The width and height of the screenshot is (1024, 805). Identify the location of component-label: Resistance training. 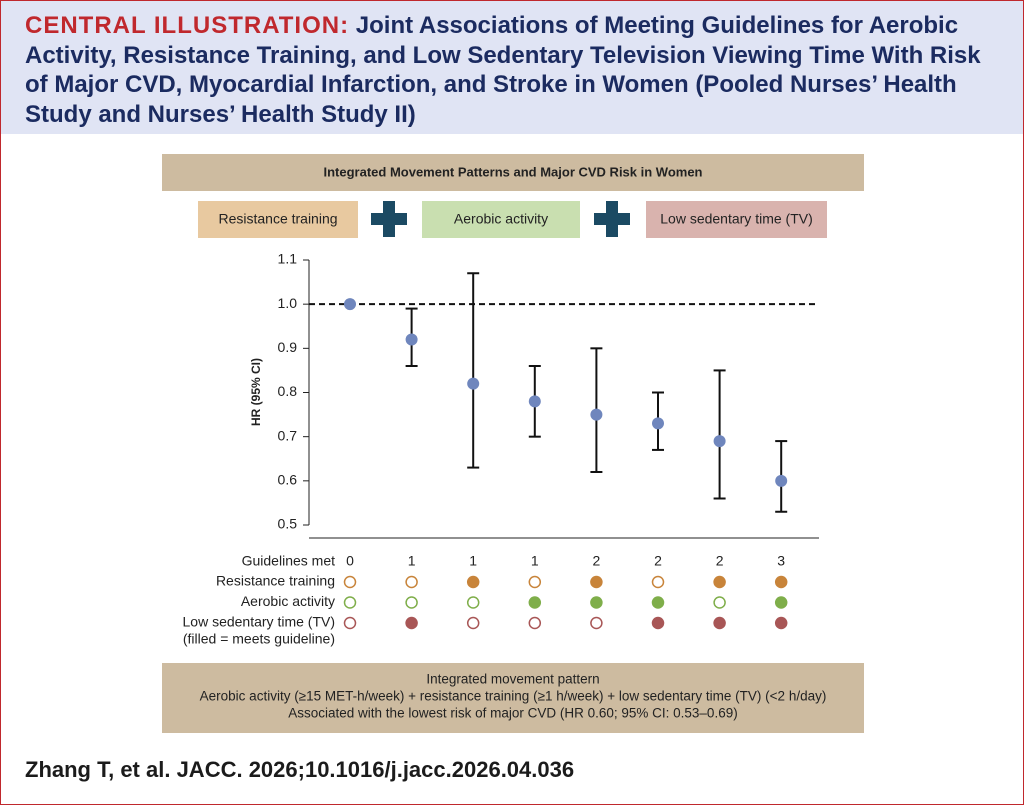
(277, 219).